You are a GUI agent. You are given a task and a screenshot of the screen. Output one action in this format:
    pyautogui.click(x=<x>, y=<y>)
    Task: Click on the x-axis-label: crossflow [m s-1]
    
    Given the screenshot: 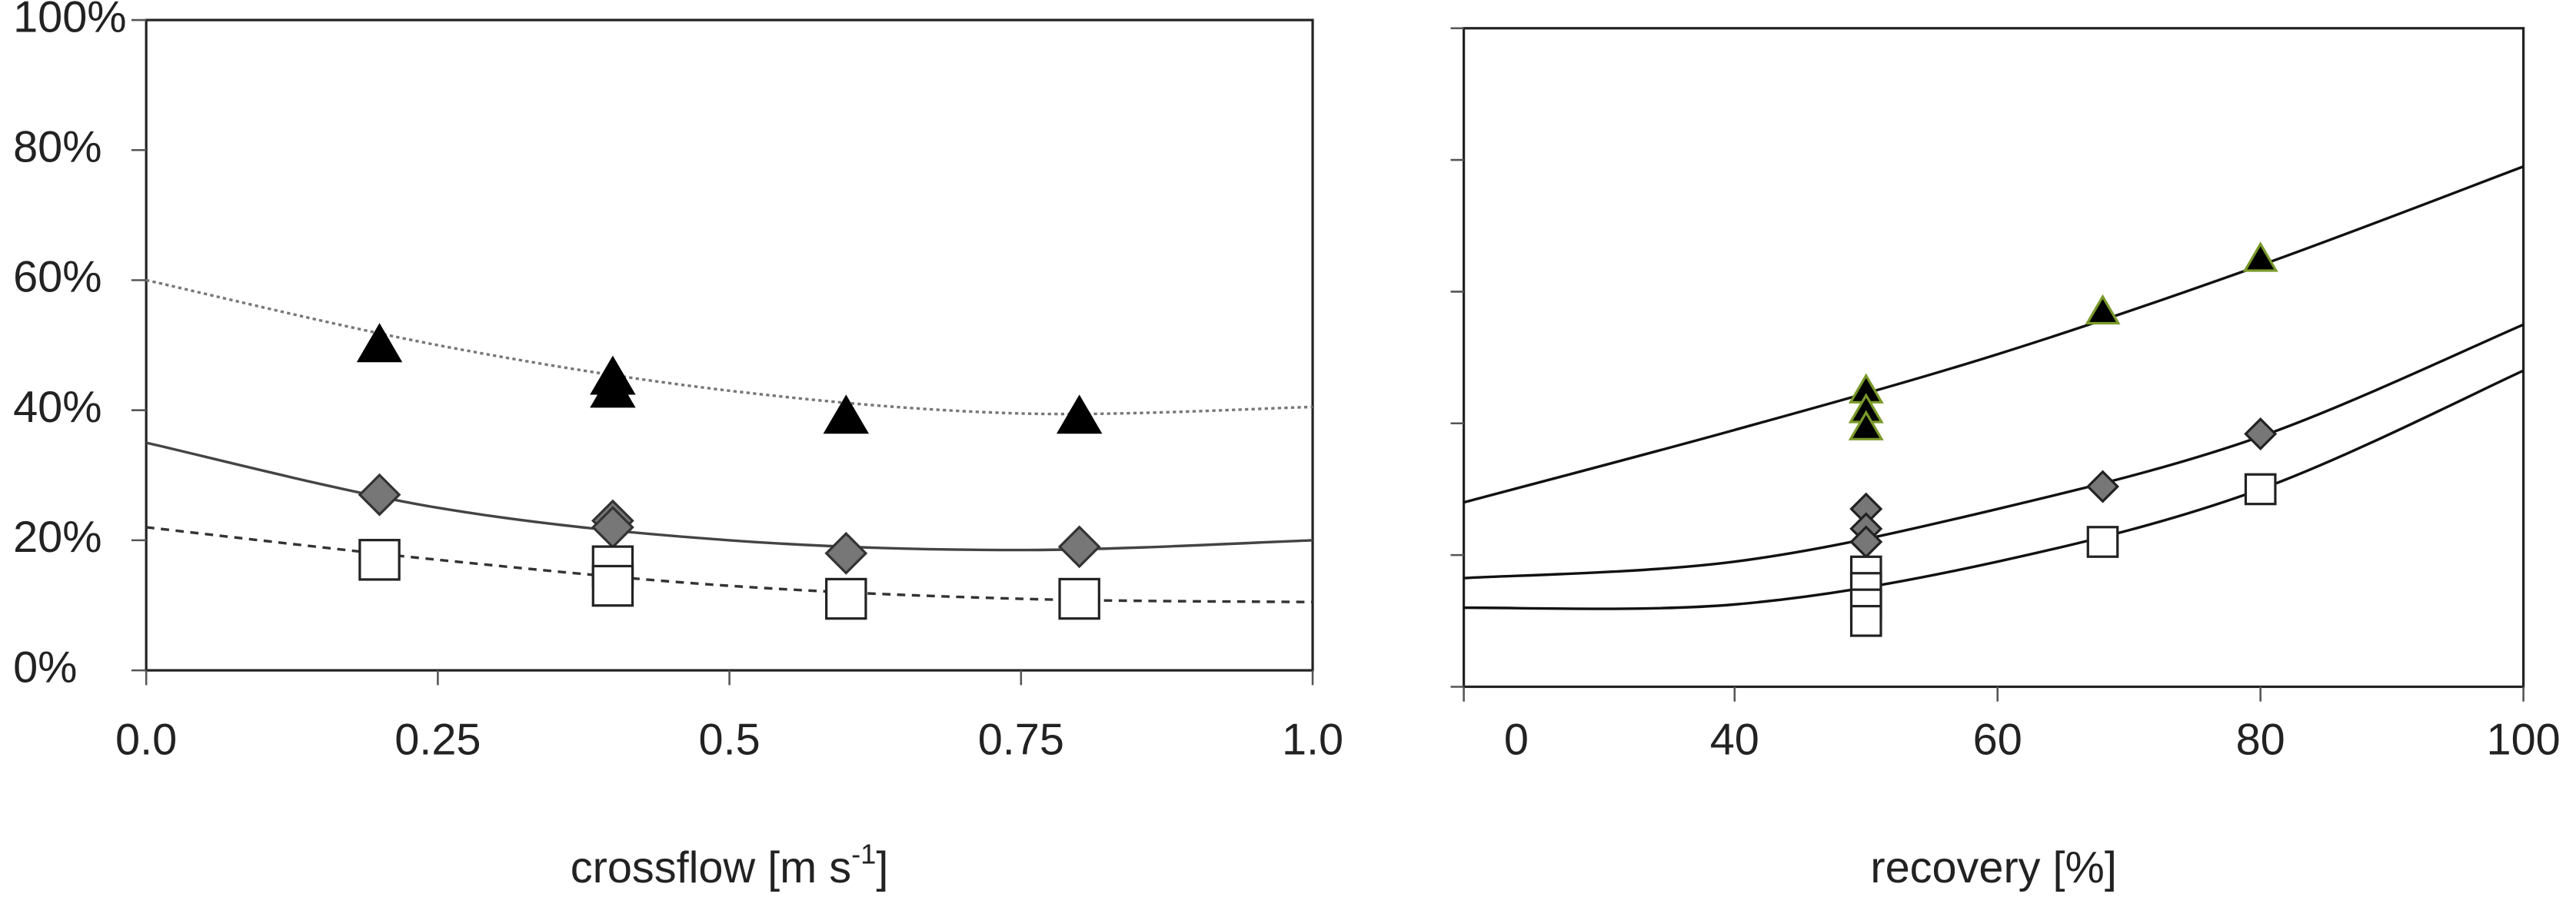 What is the action you would take?
    pyautogui.click(x=730, y=865)
    